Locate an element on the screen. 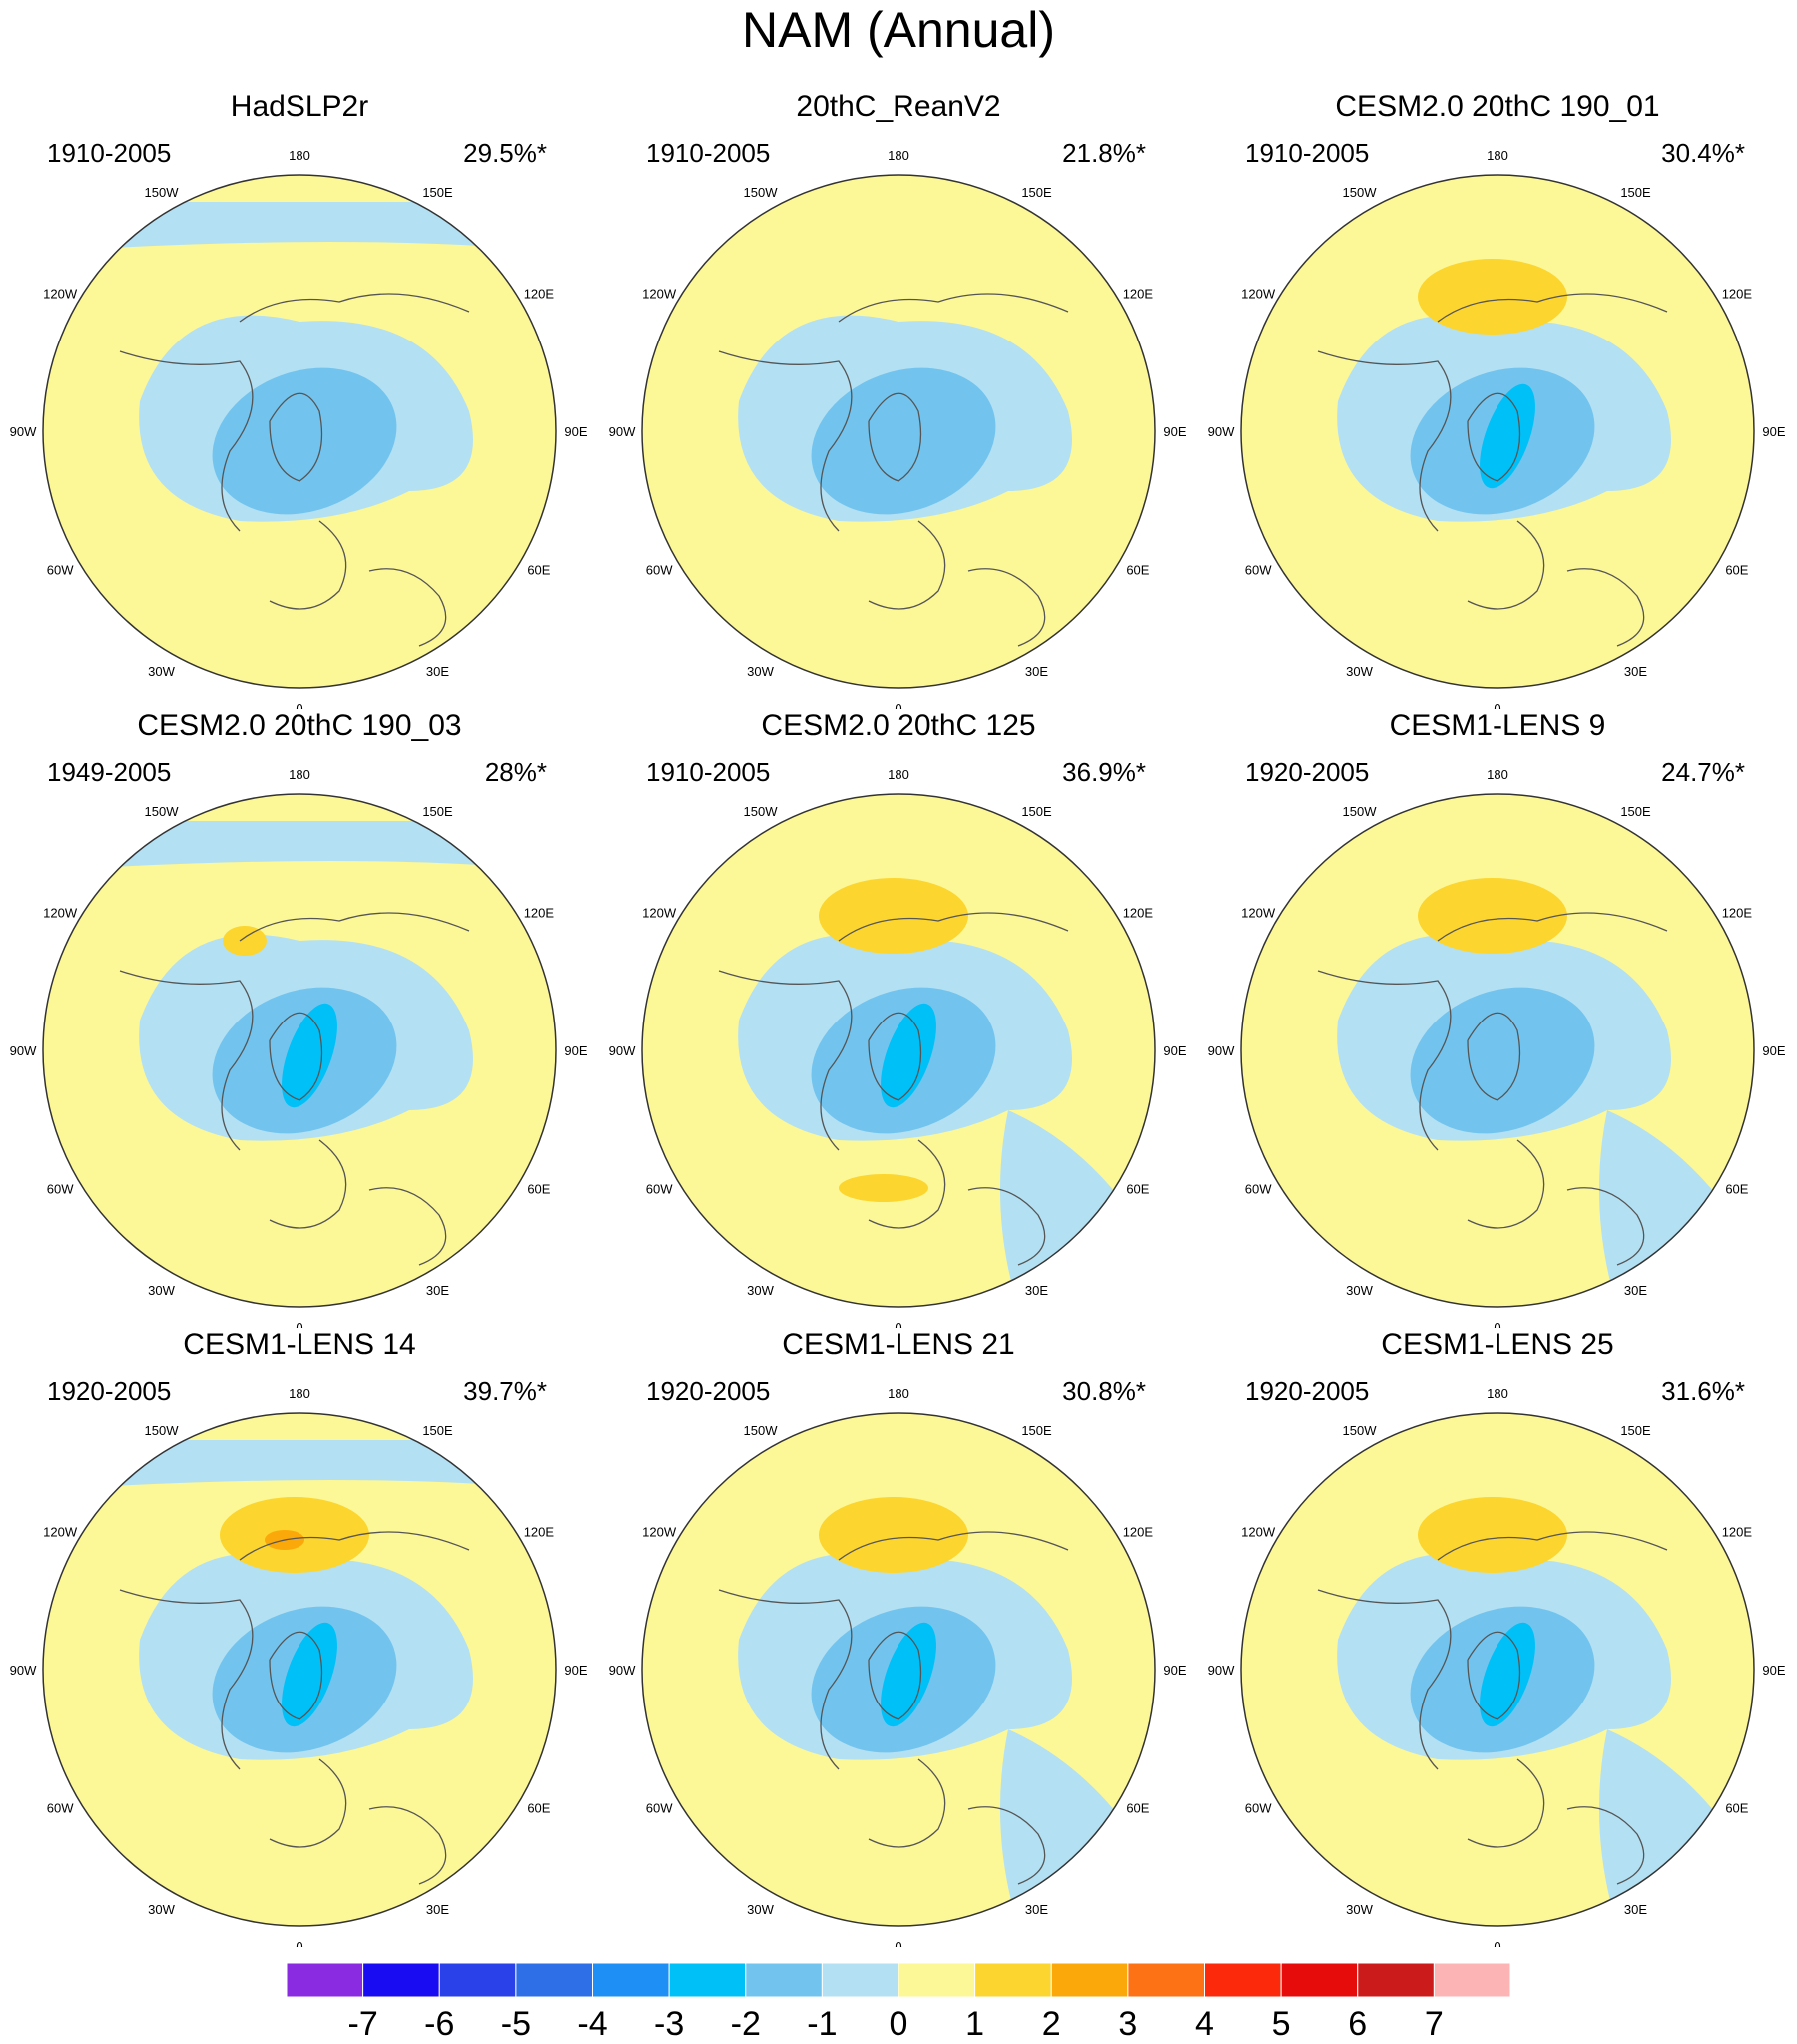 The width and height of the screenshot is (1797, 2044). colorbar-tick-label: -2 is located at coordinates (746, 2024).